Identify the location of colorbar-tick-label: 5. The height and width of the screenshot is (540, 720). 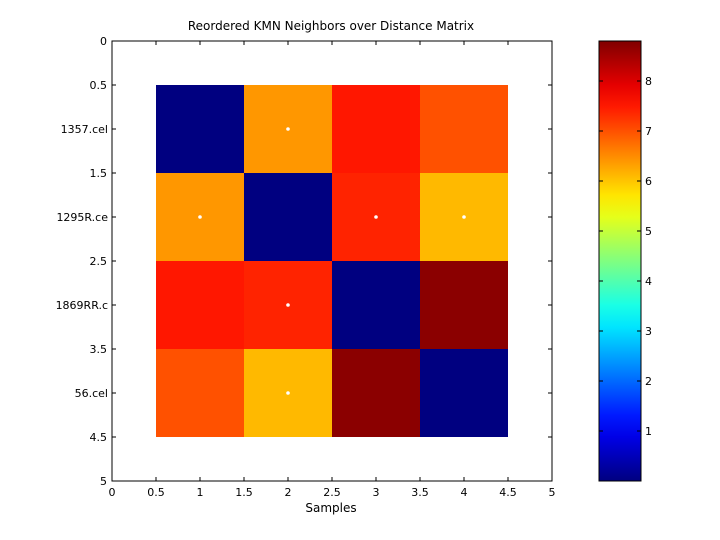
(648, 231).